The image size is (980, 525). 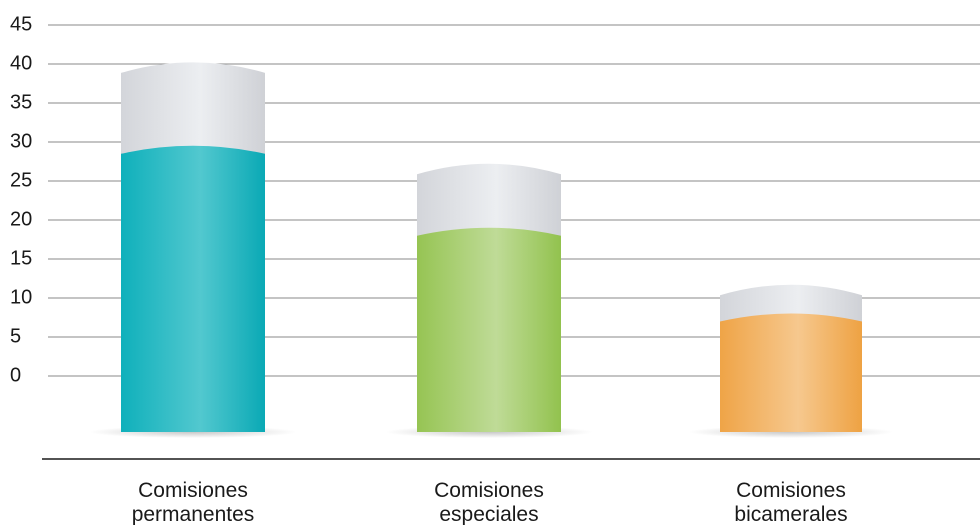 I want to click on y-tick-label: 25, so click(x=21, y=180).